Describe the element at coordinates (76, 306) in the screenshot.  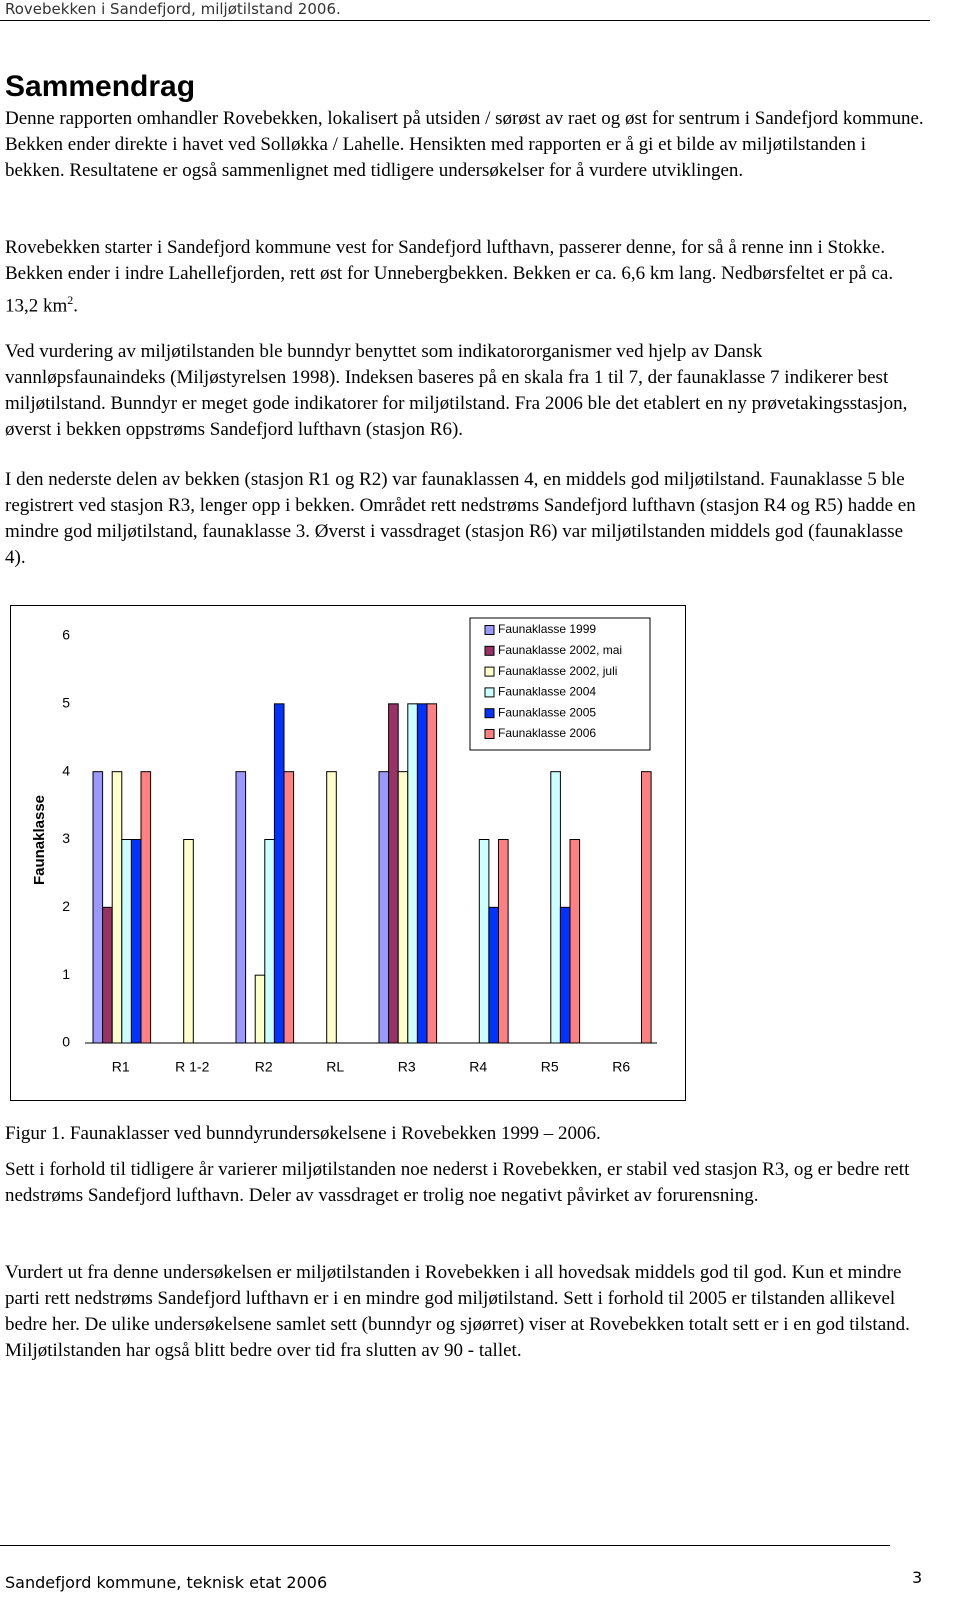
I see `paragraph-tail: .` at that location.